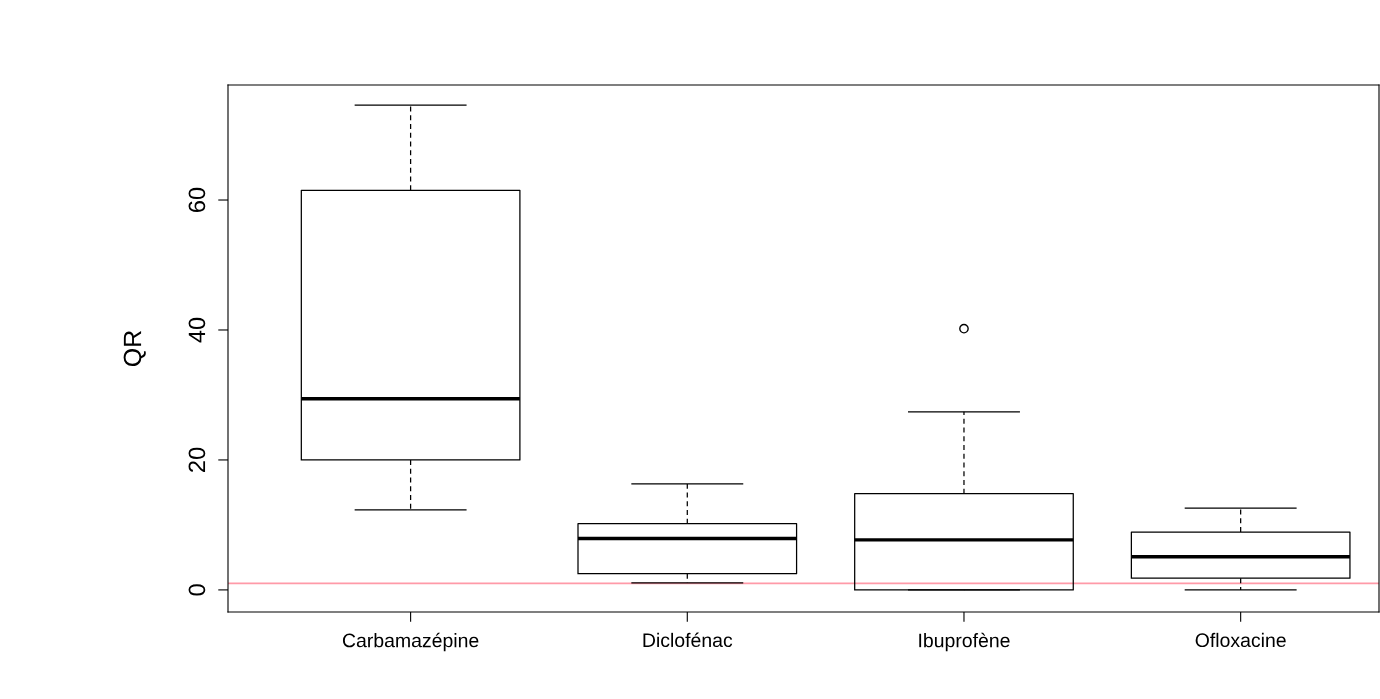 The image size is (1380, 699). Describe the element at coordinates (964, 642) in the screenshot. I see `x-tick-label: Ibuprofène` at that location.